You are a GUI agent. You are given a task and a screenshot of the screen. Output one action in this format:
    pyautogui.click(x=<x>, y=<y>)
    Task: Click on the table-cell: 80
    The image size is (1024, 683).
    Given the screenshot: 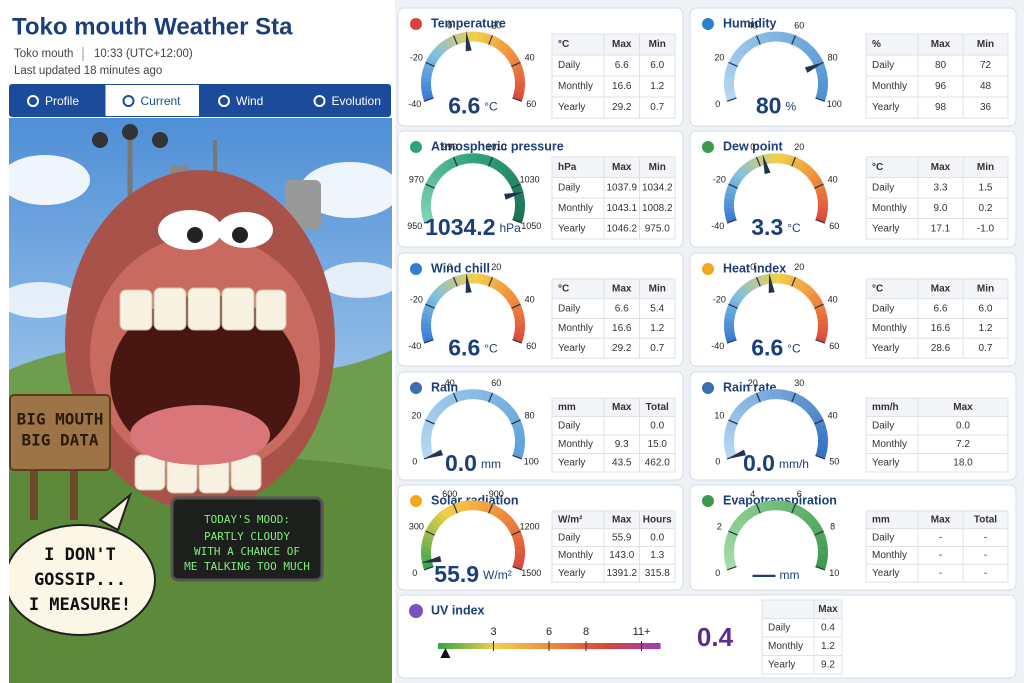 What is the action you would take?
    pyautogui.click(x=941, y=65)
    